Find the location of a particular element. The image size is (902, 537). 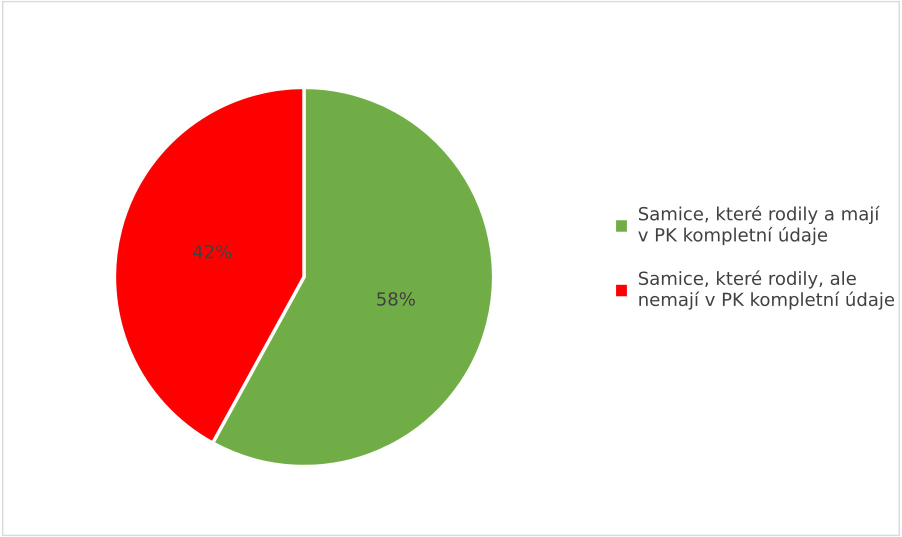

data-label: 42% is located at coordinates (212, 251).